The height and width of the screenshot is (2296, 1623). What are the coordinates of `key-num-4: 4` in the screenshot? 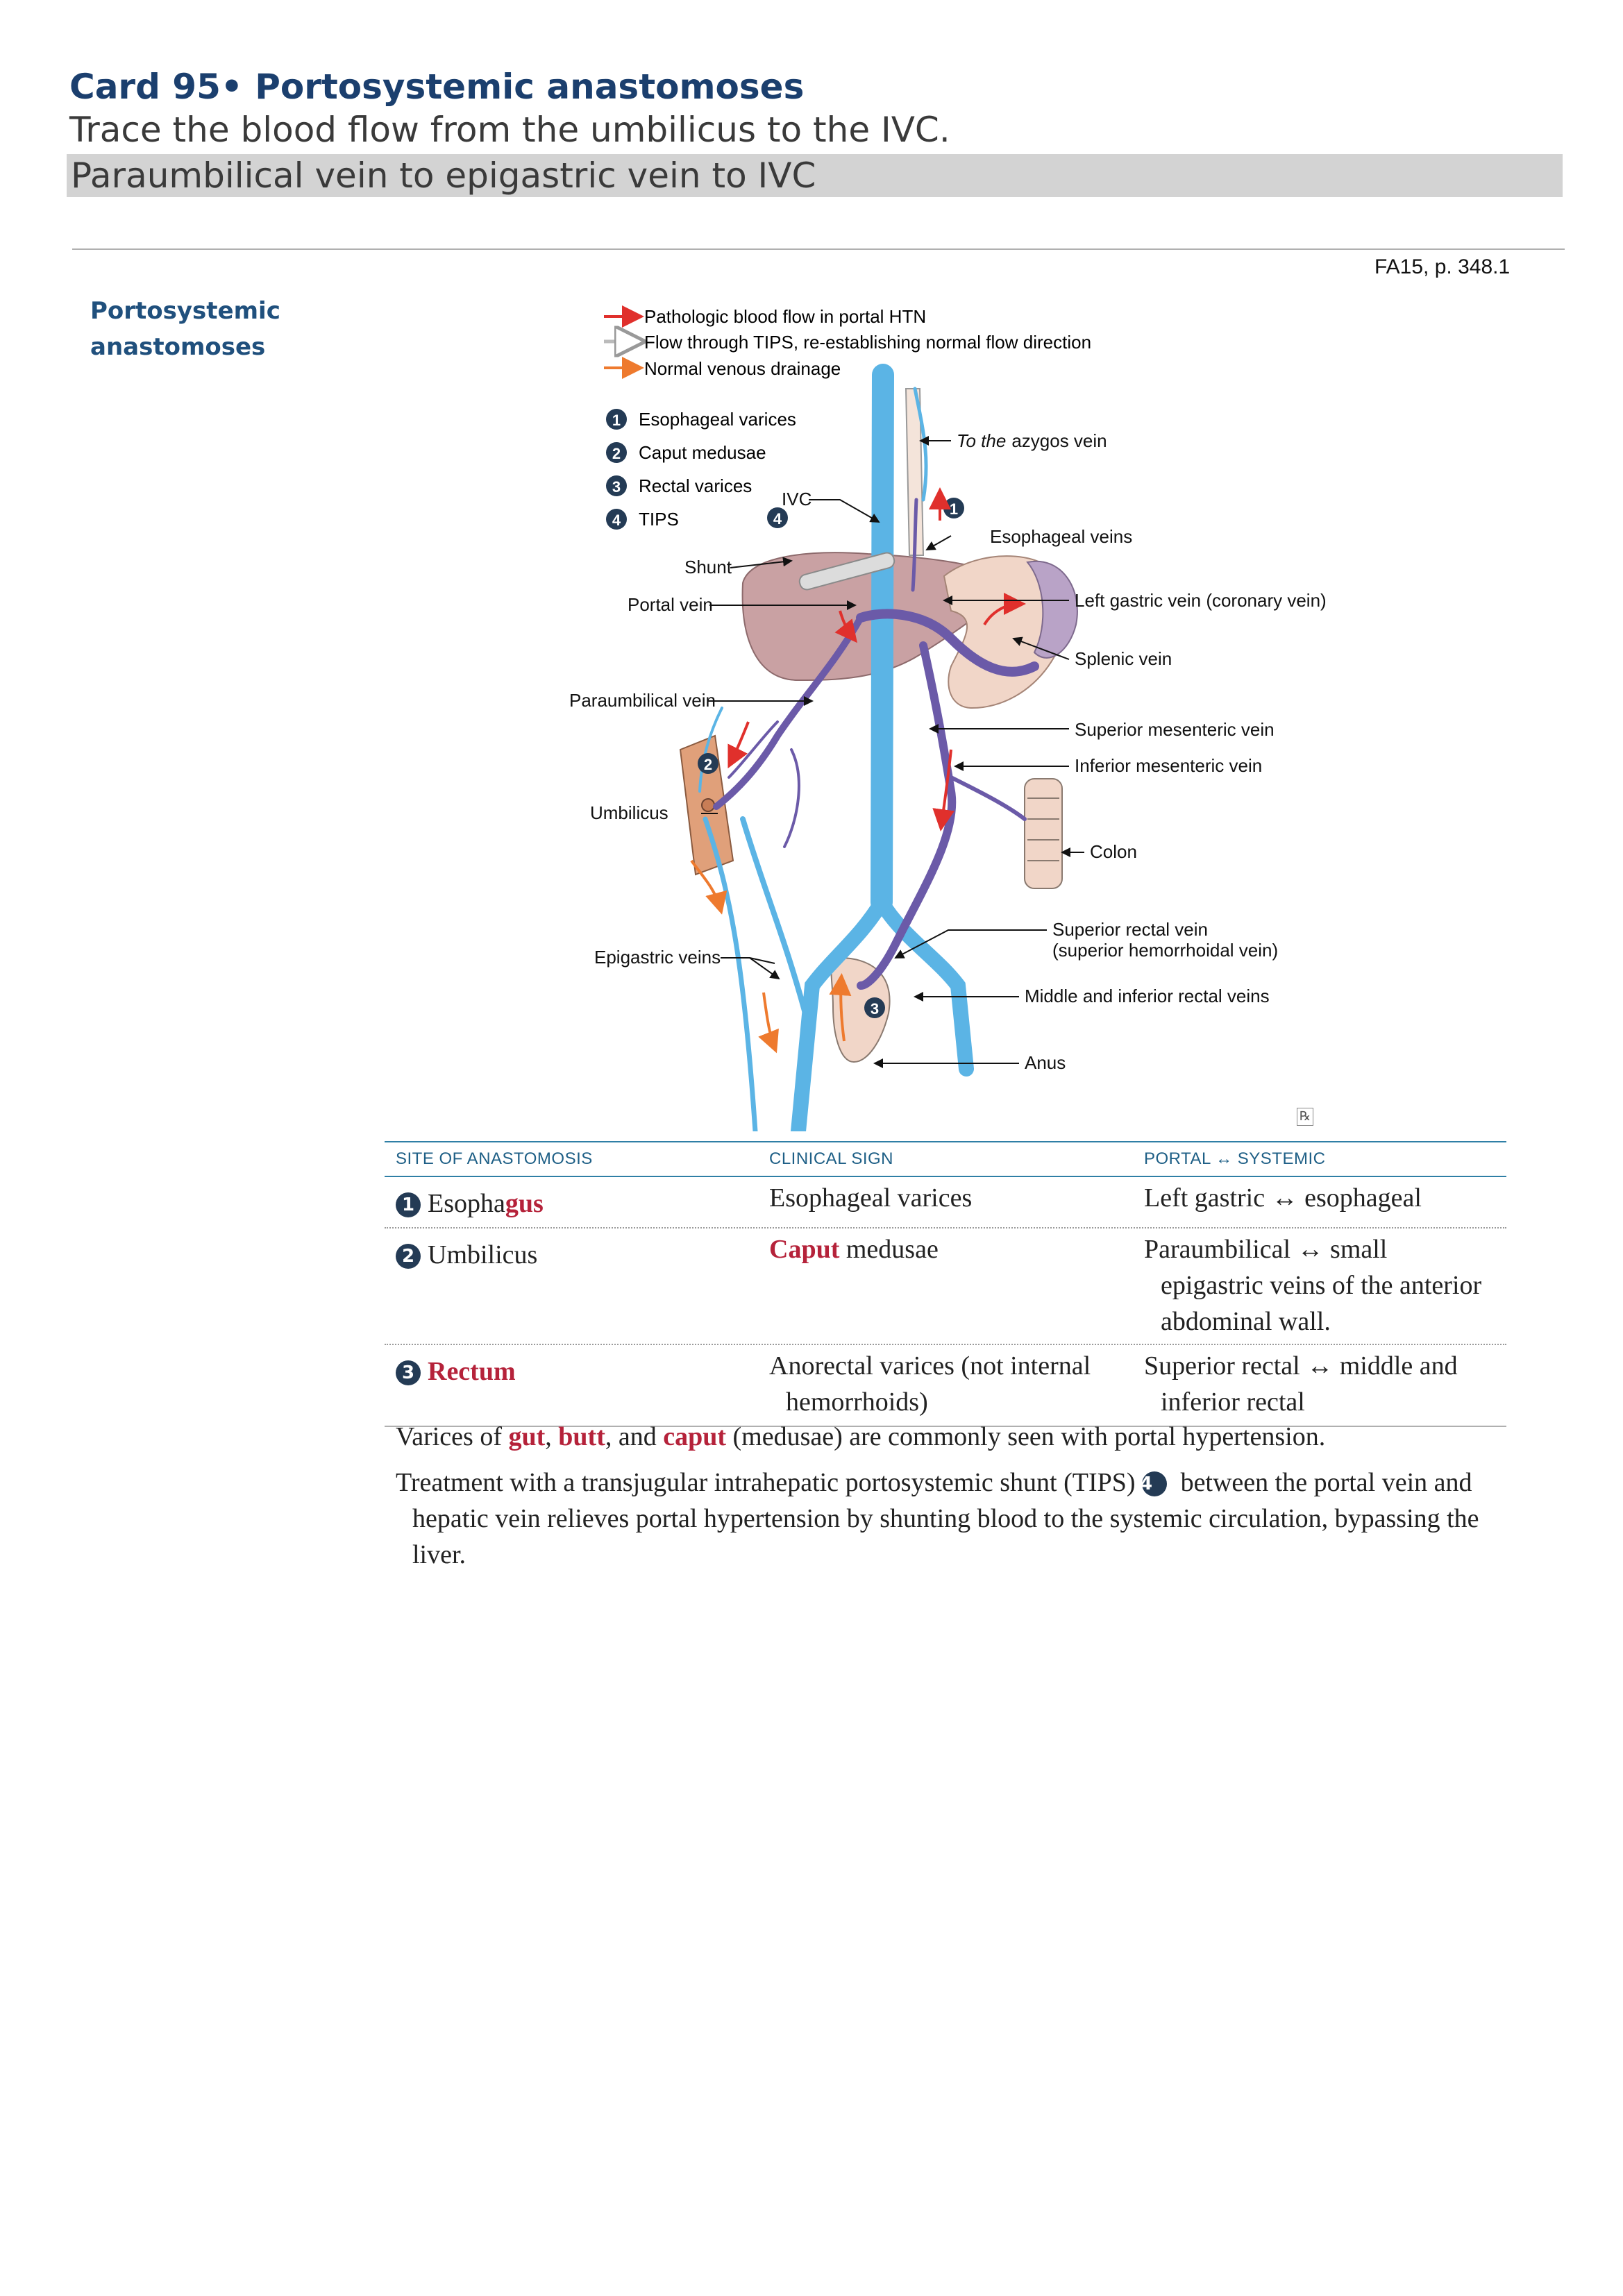 It's located at (616, 520).